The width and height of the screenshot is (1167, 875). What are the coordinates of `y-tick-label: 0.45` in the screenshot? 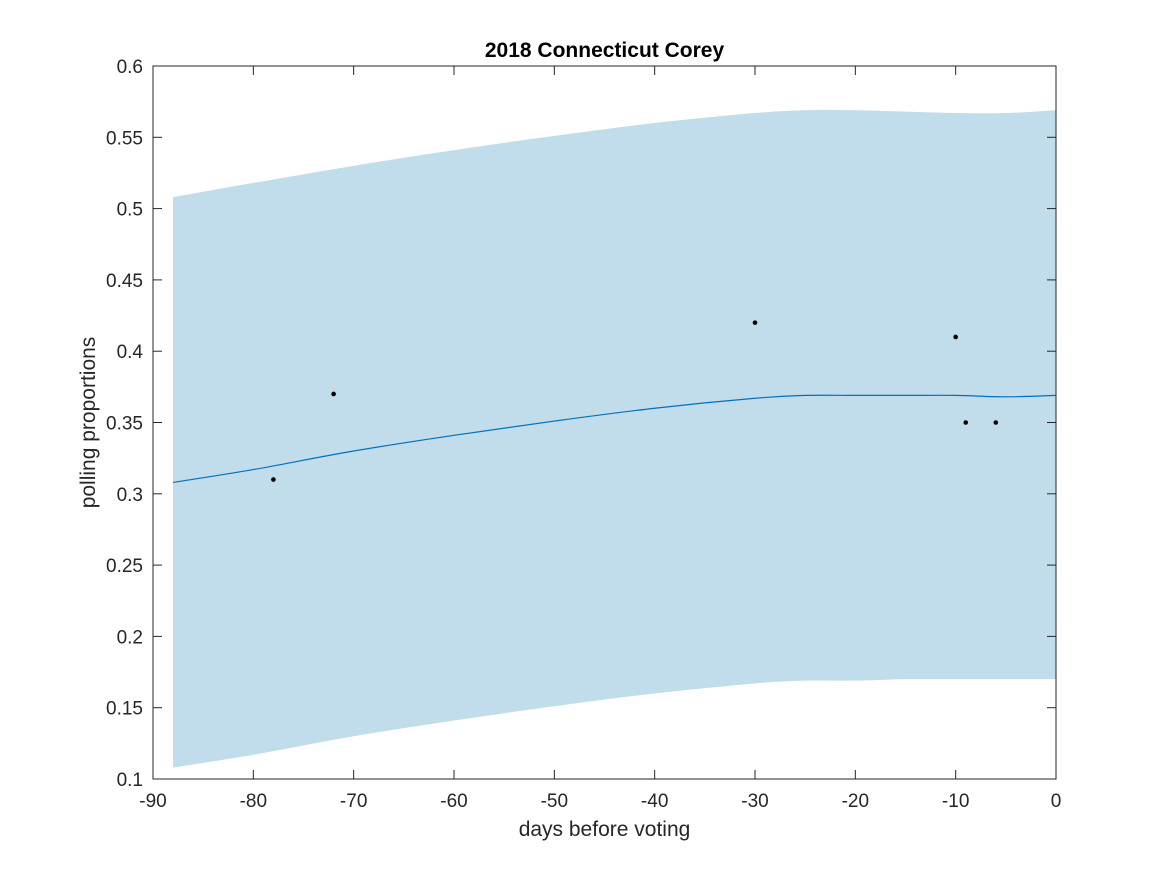 It's located at (124, 281).